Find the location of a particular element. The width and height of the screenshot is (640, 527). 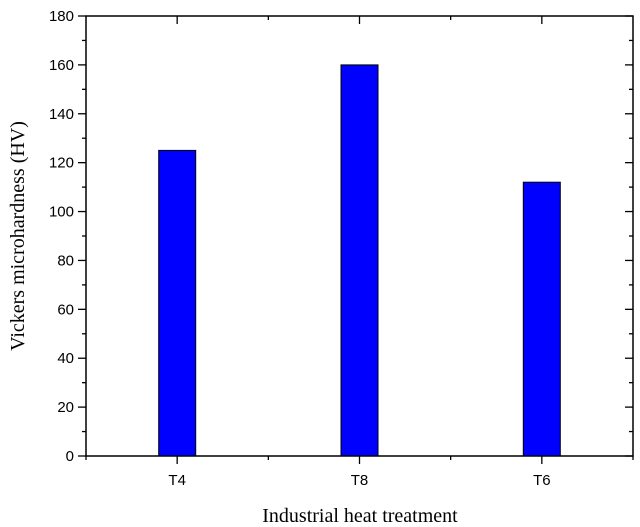

x-axis-title: Industrial heat treatment is located at coordinates (360, 516).